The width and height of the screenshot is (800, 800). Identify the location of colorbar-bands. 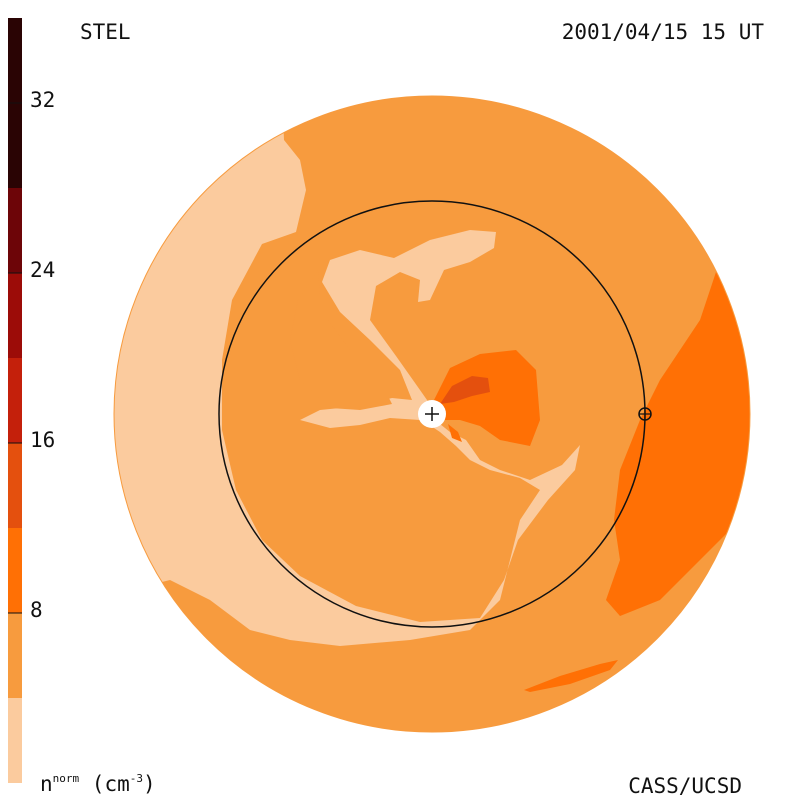
(15, 400).